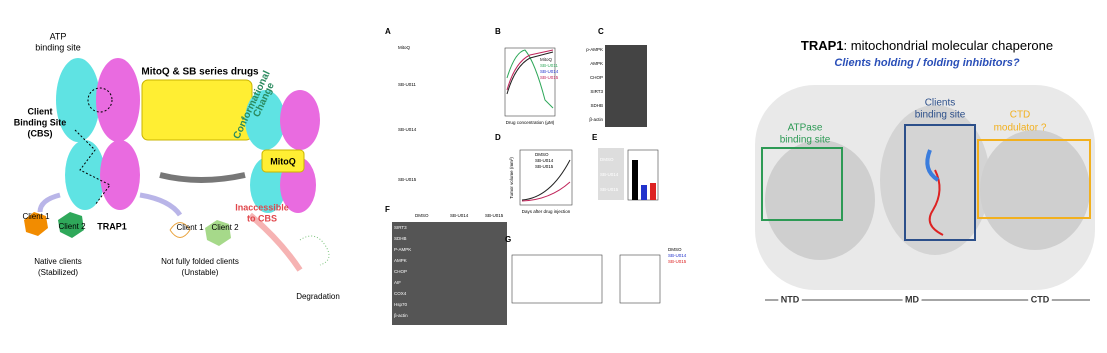  I want to click on label: ATPase, so click(805, 128).